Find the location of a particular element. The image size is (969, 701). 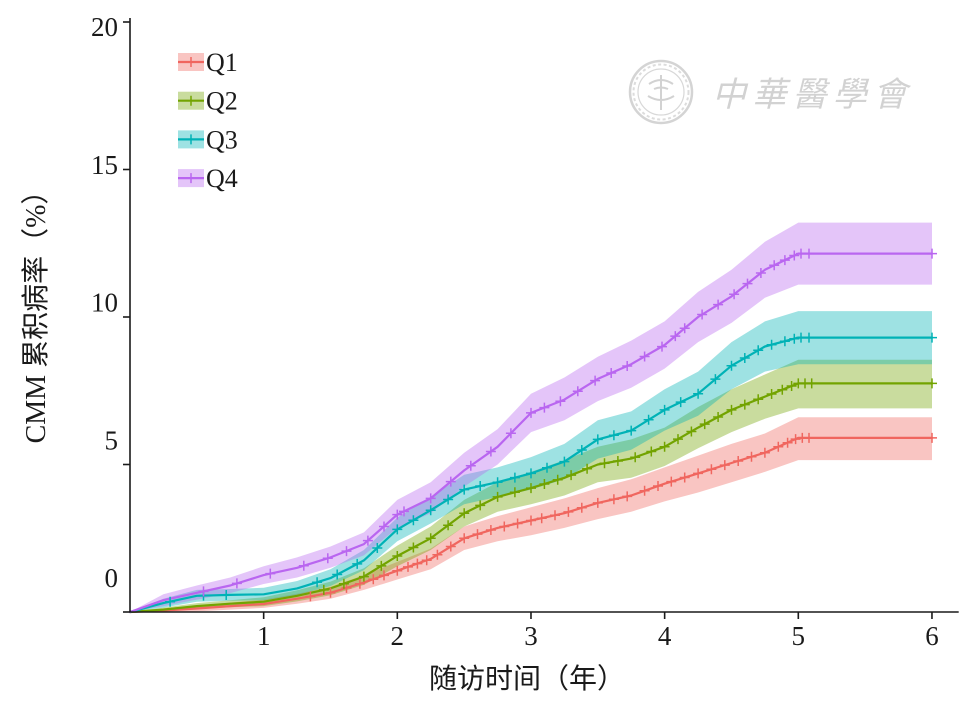

legend-label: Q1 is located at coordinates (222, 62).